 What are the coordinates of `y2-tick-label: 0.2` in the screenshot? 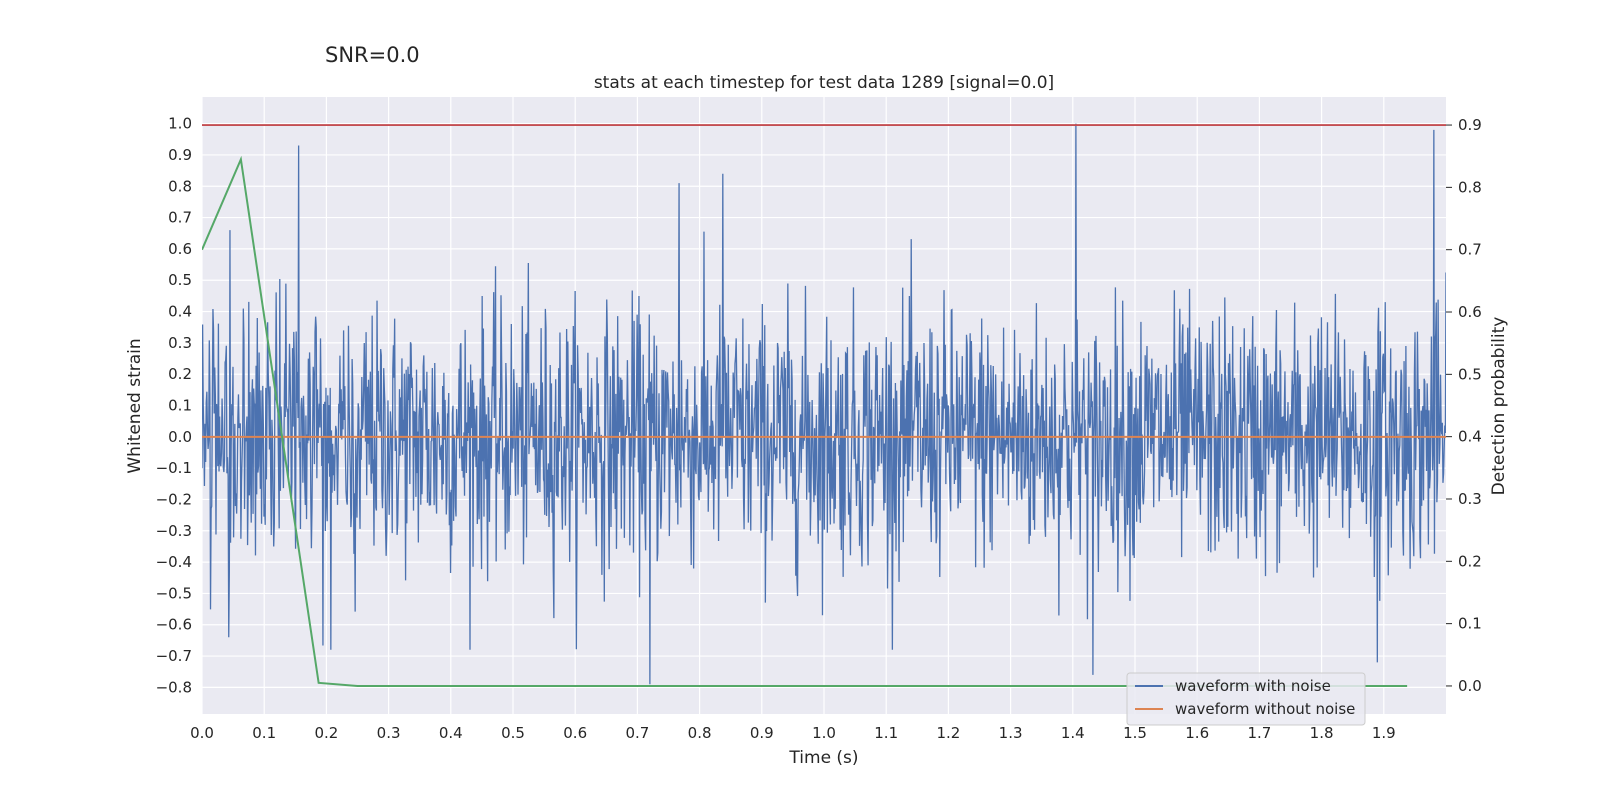 It's located at (1470, 561).